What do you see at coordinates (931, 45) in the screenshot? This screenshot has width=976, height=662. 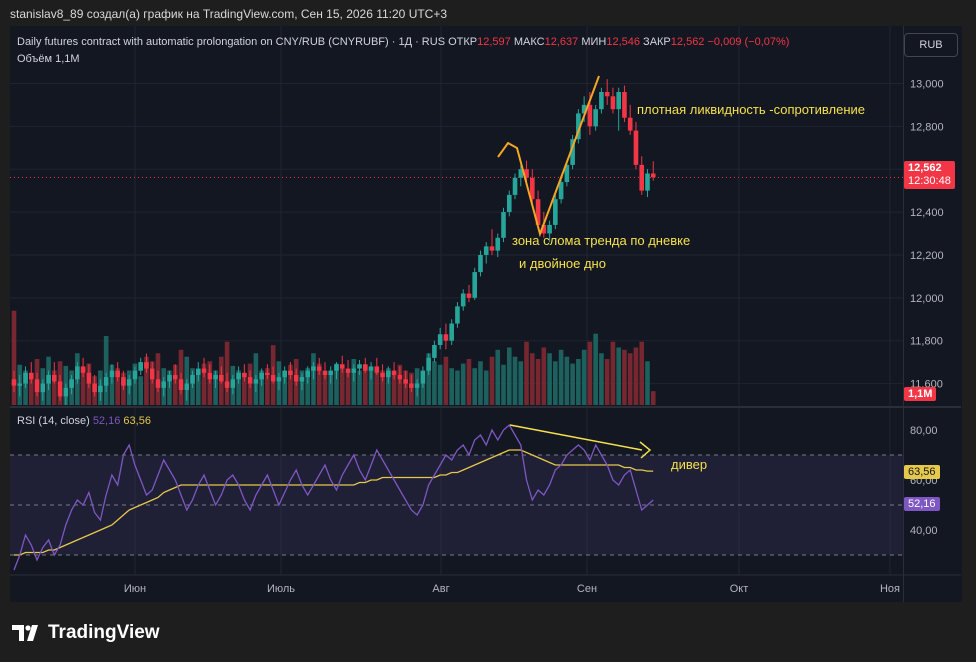 I see `currency-button: RUB` at bounding box center [931, 45].